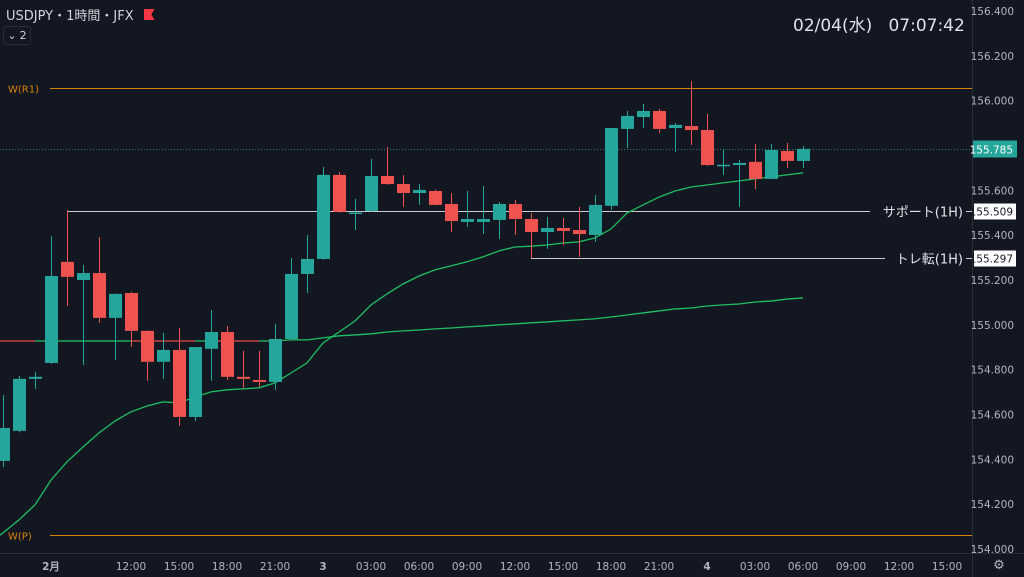 The height and width of the screenshot is (577, 1024). Describe the element at coordinates (322, 567) in the screenshot. I see `time-axis-label: 3` at that location.